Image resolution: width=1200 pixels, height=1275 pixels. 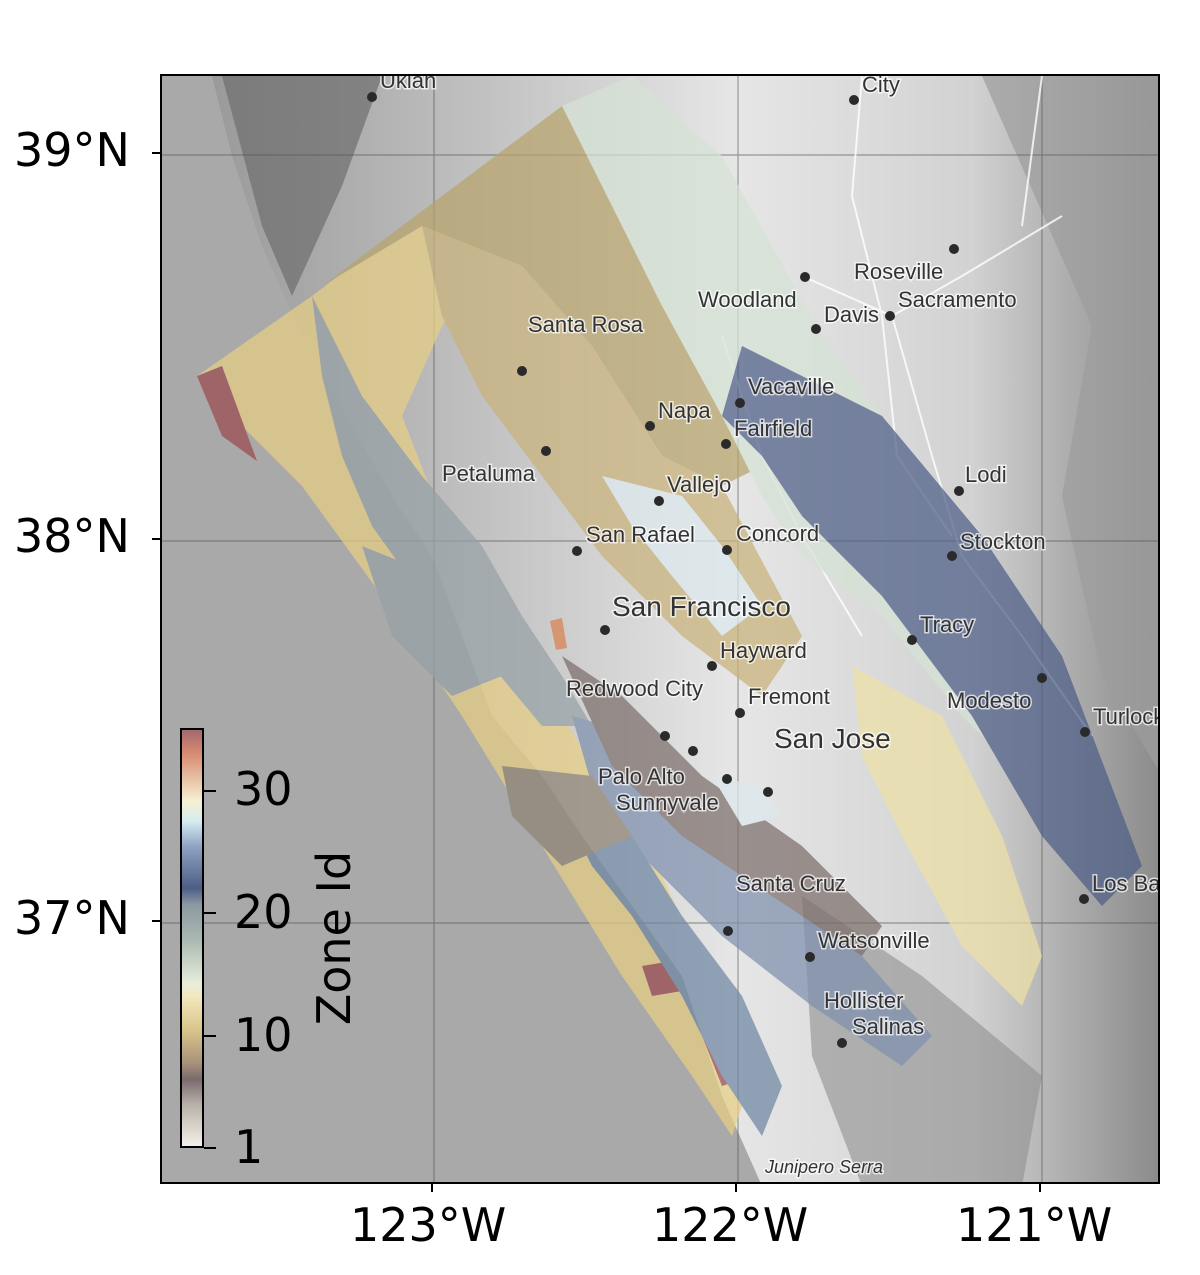 What do you see at coordinates (72, 536) in the screenshot?
I see `latitude-label: 38°N` at bounding box center [72, 536].